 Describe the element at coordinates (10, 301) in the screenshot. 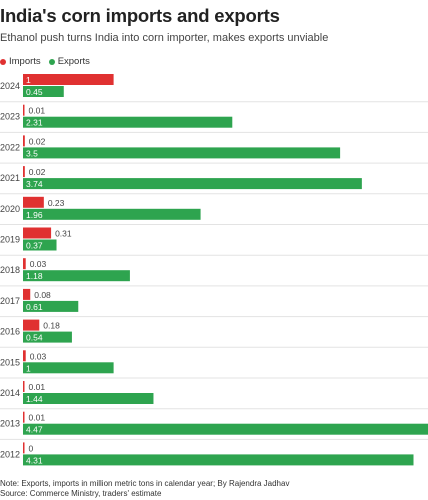

I see `year-tick-label: 2017` at that location.